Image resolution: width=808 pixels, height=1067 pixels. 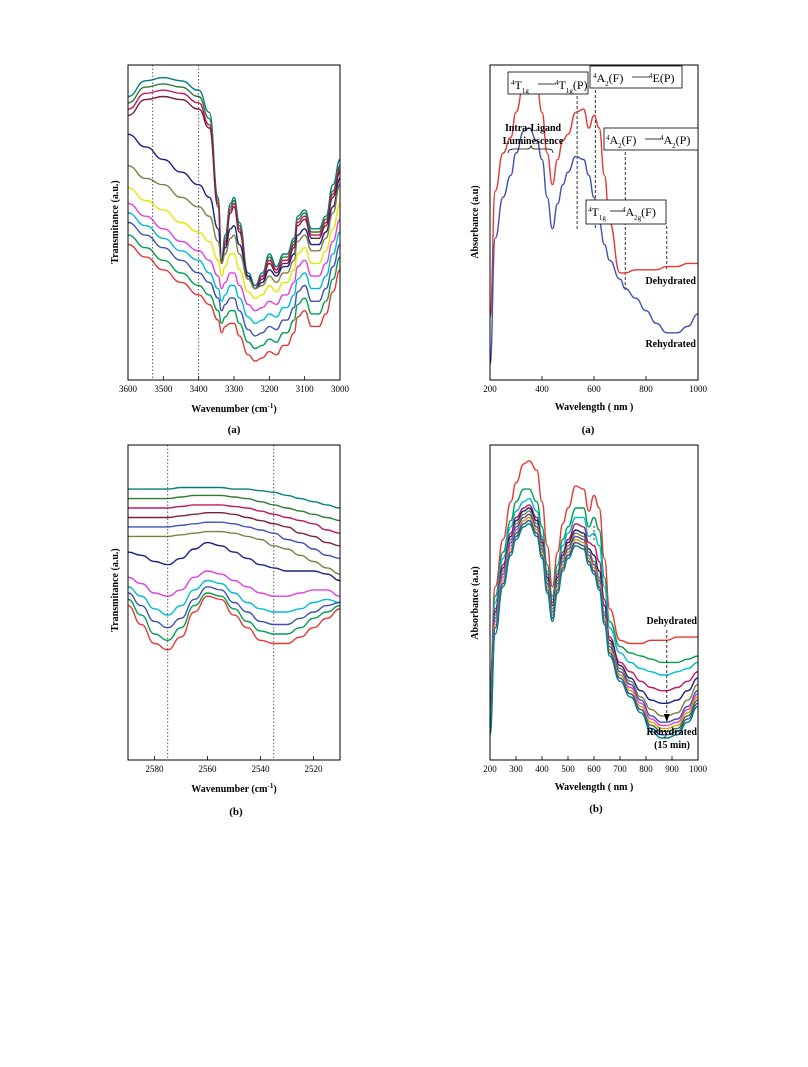 What do you see at coordinates (670, 281) in the screenshot?
I see `uvvis-single-dehydrated-label: Dehydrated` at bounding box center [670, 281].